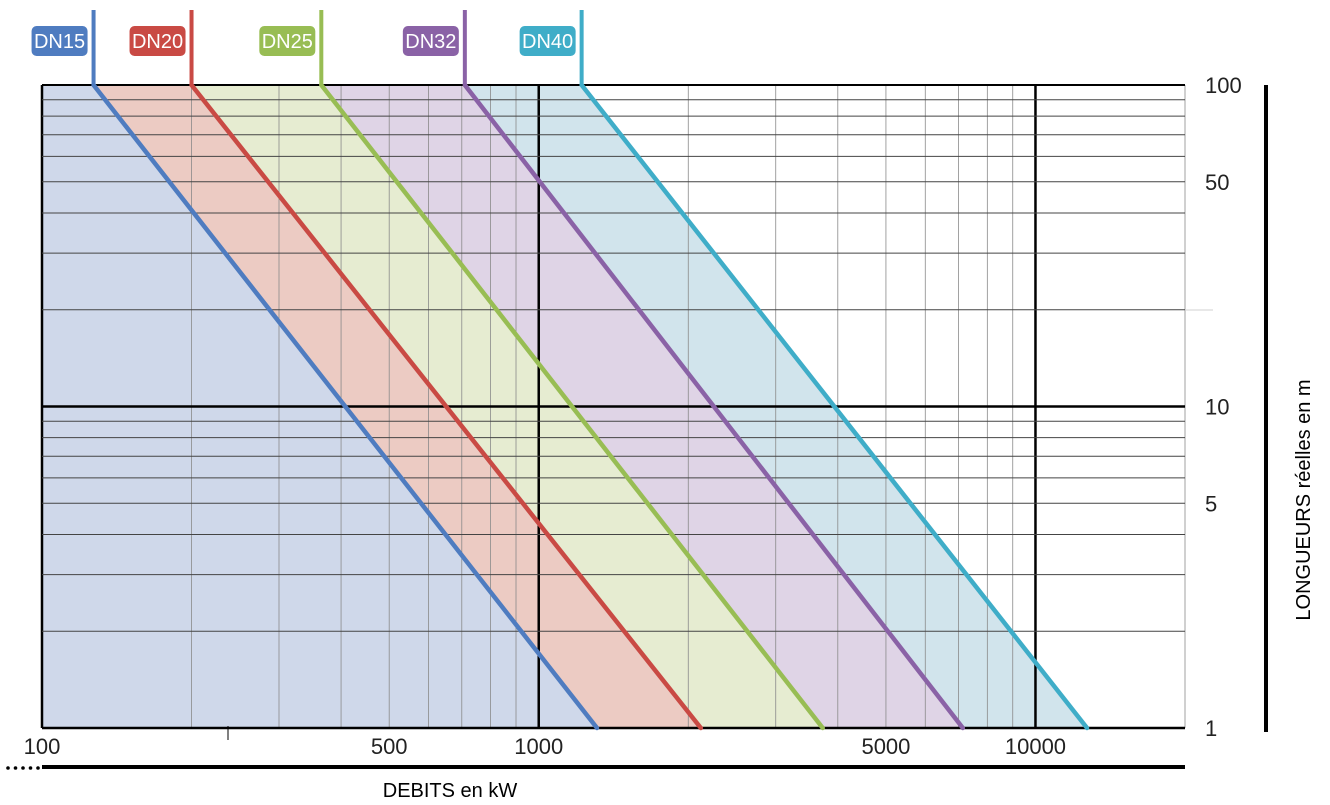 This screenshot has width=1330, height=805. What do you see at coordinates (1217, 182) in the screenshot?
I see `y-tick-label: 50` at bounding box center [1217, 182].